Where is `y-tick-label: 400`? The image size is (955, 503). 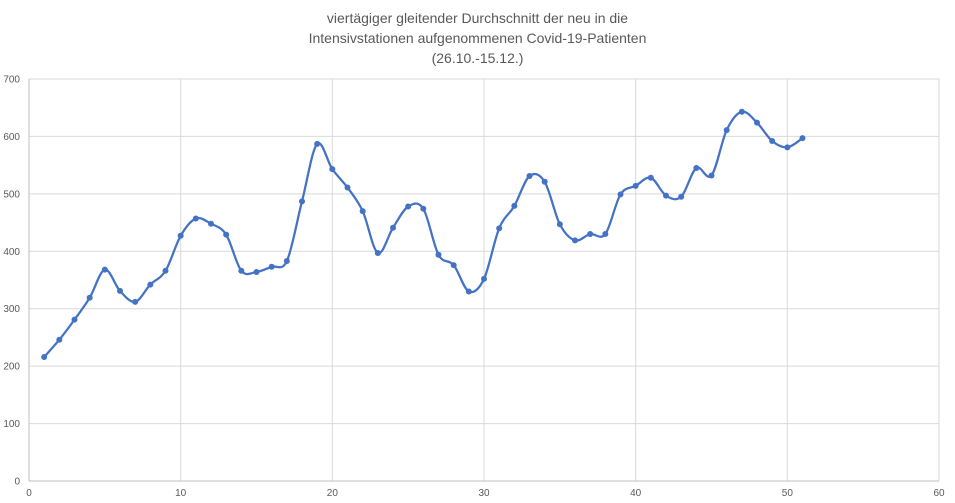 y-tick-label: 400 is located at coordinates (11, 252).